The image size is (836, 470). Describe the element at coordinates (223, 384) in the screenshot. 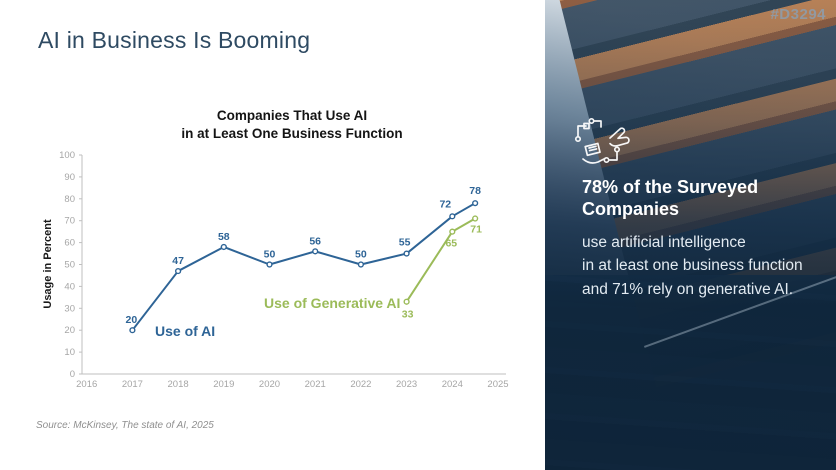

I see `x-tick-label: 2019` at that location.